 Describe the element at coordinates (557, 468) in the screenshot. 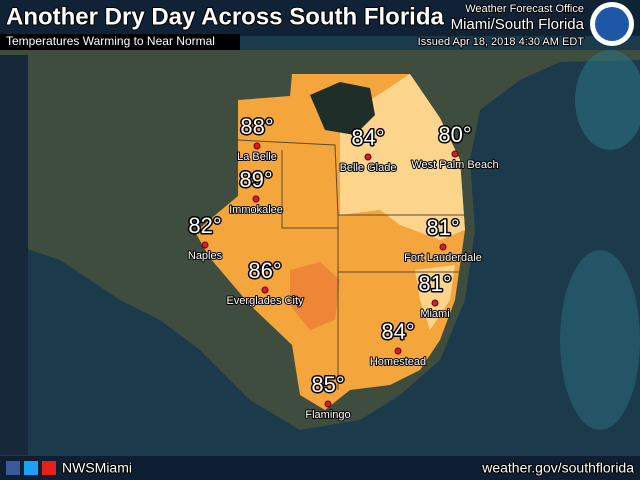

I see `website: weather.gov/southflorida` at that location.